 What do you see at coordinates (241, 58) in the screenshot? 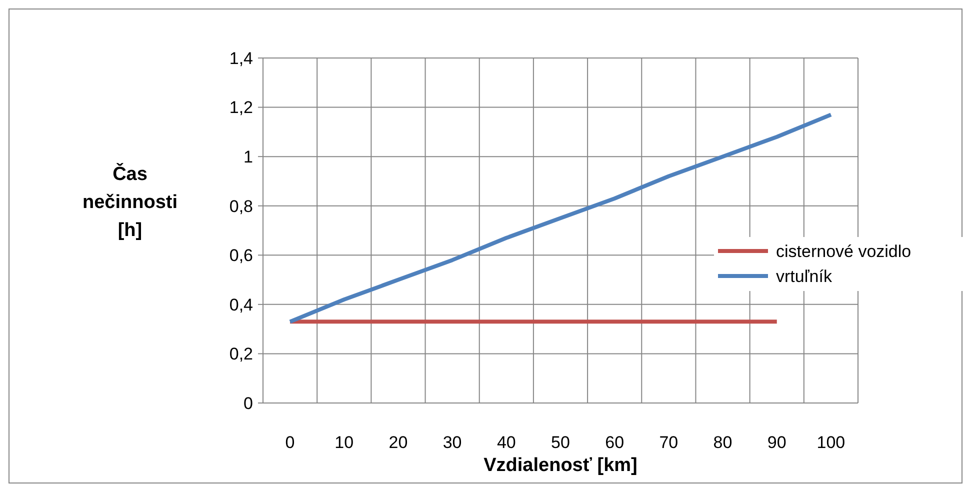
I see `y-tick-label: 1,4` at bounding box center [241, 58].